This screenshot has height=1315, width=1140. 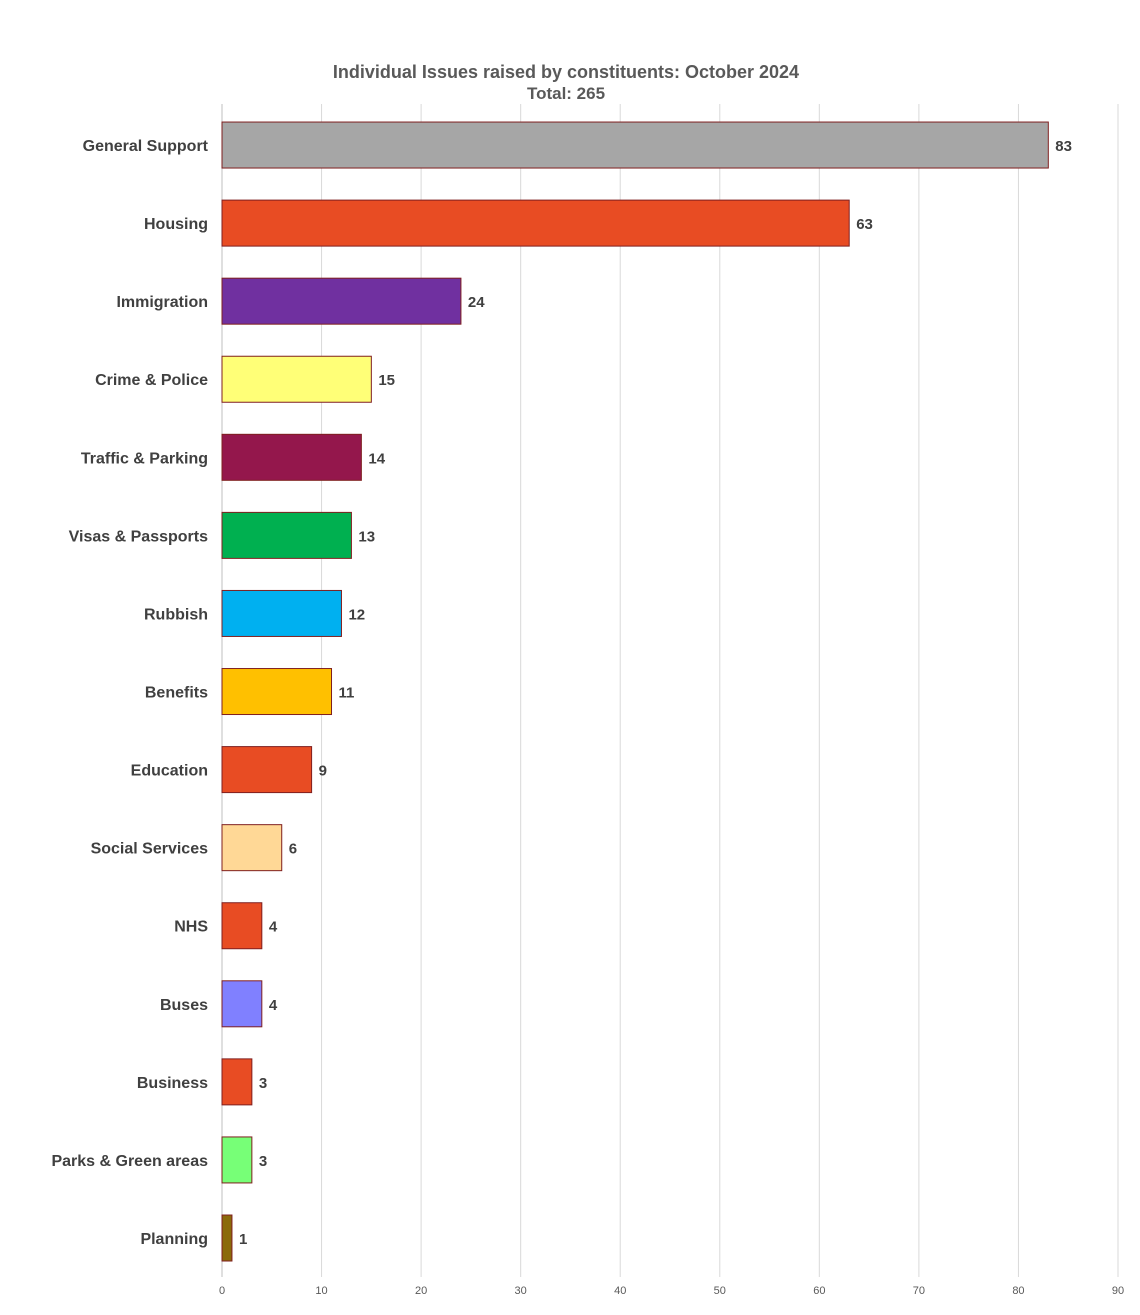 What do you see at coordinates (356, 614) in the screenshot?
I see `data-label: 12` at bounding box center [356, 614].